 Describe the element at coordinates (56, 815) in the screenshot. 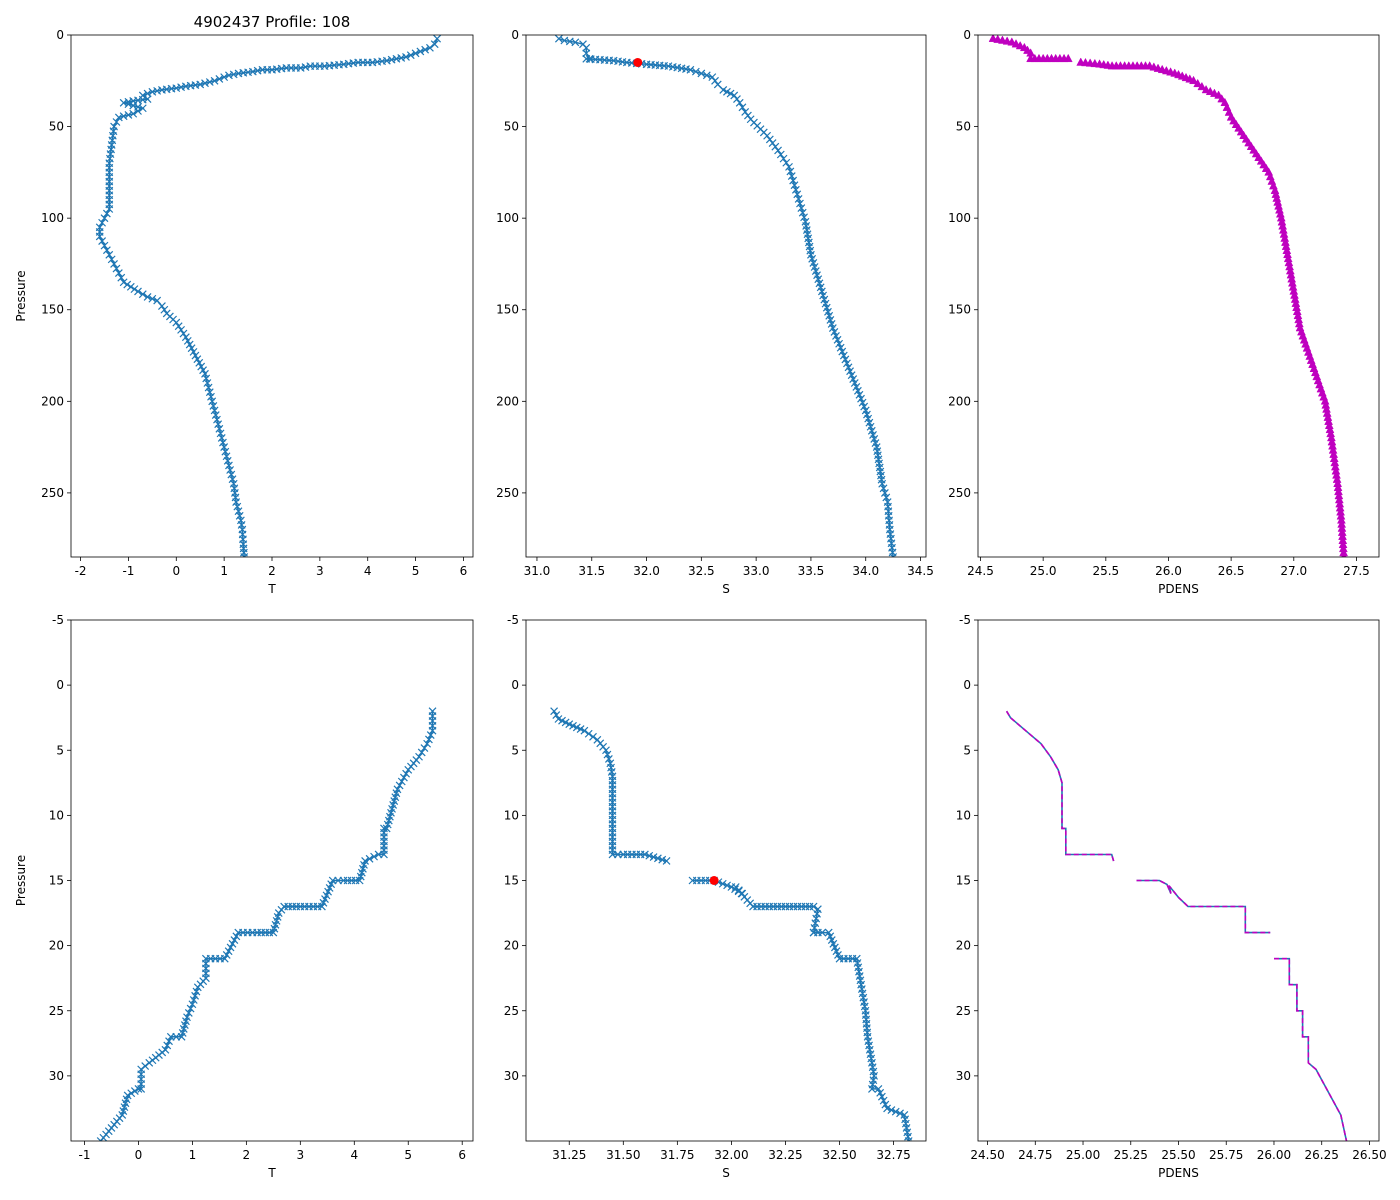

I see `y-tick-label: 10` at that location.